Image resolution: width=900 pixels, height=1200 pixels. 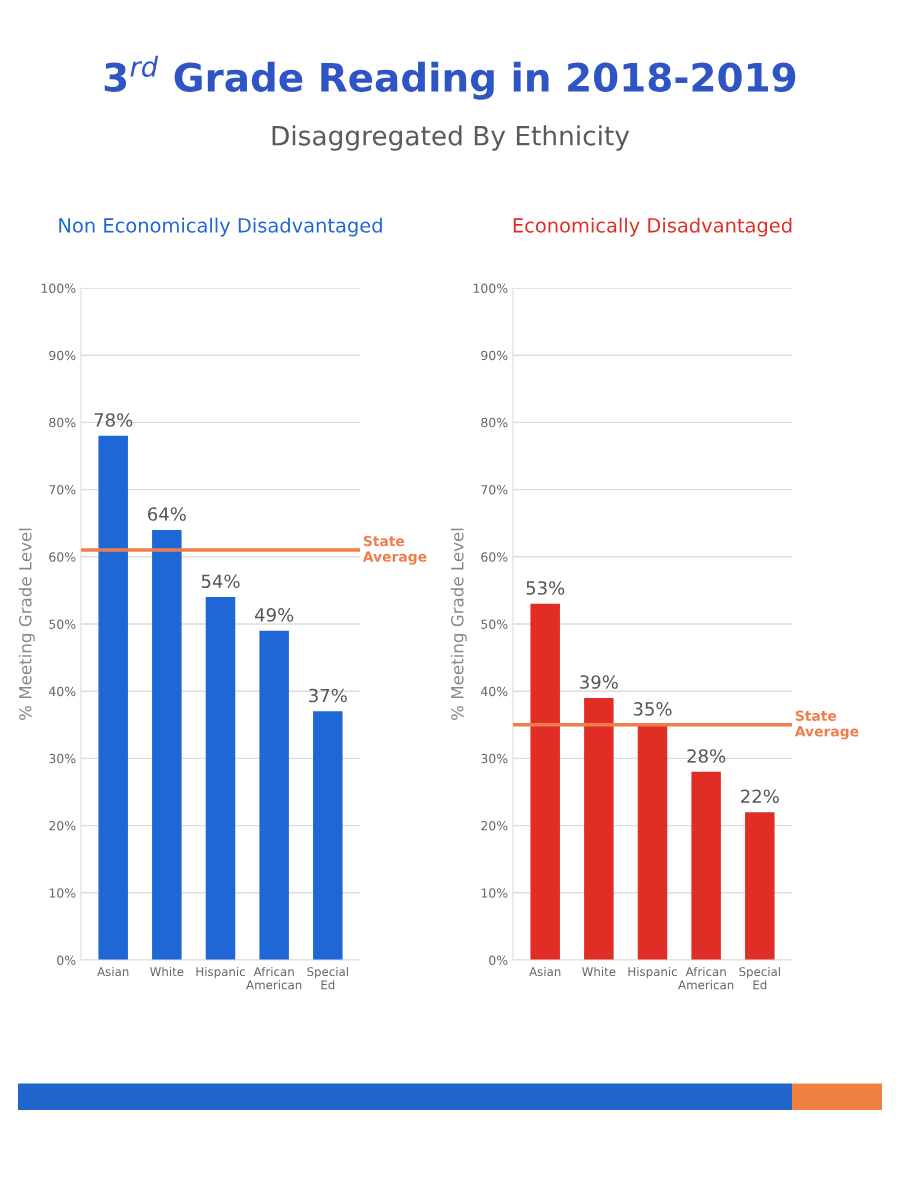 I want to click on data-label: 22%, so click(x=760, y=796).